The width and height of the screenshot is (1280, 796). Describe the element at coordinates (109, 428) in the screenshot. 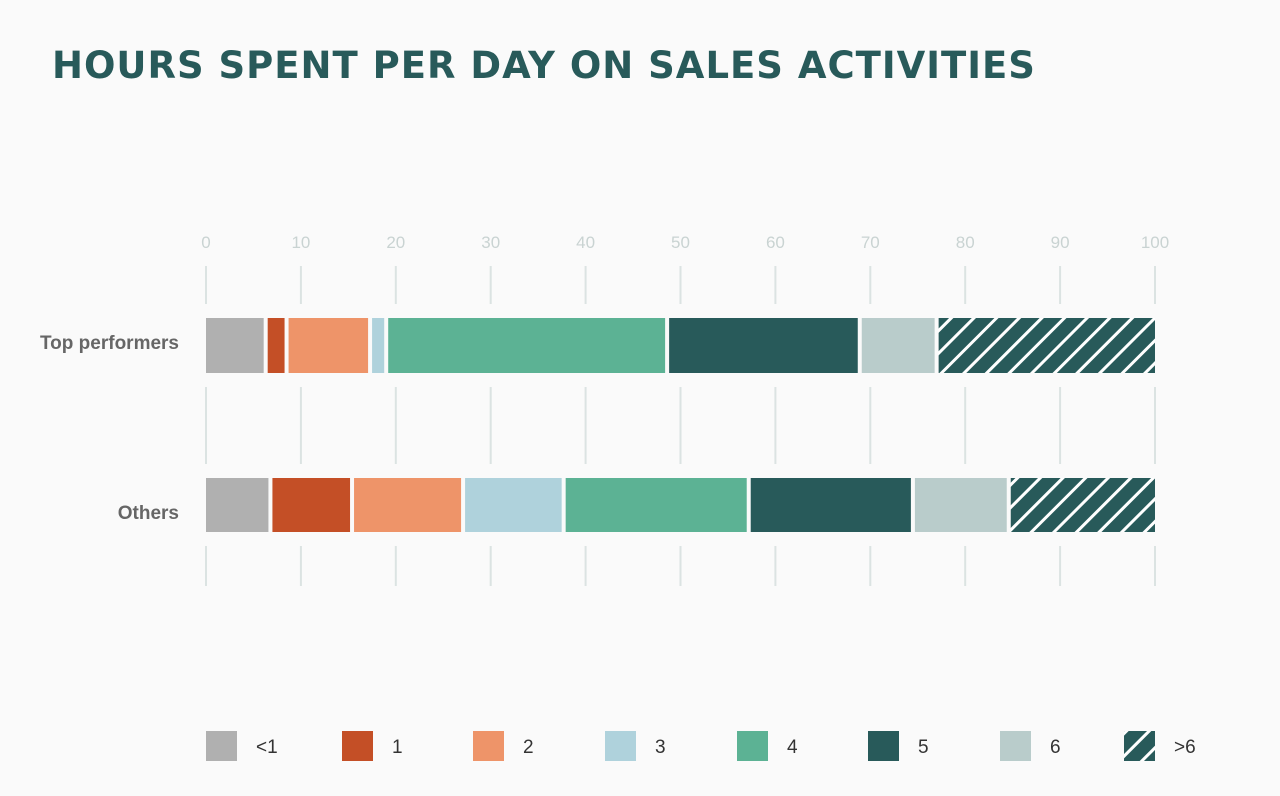

I see `category-labels: Top performers Others` at that location.